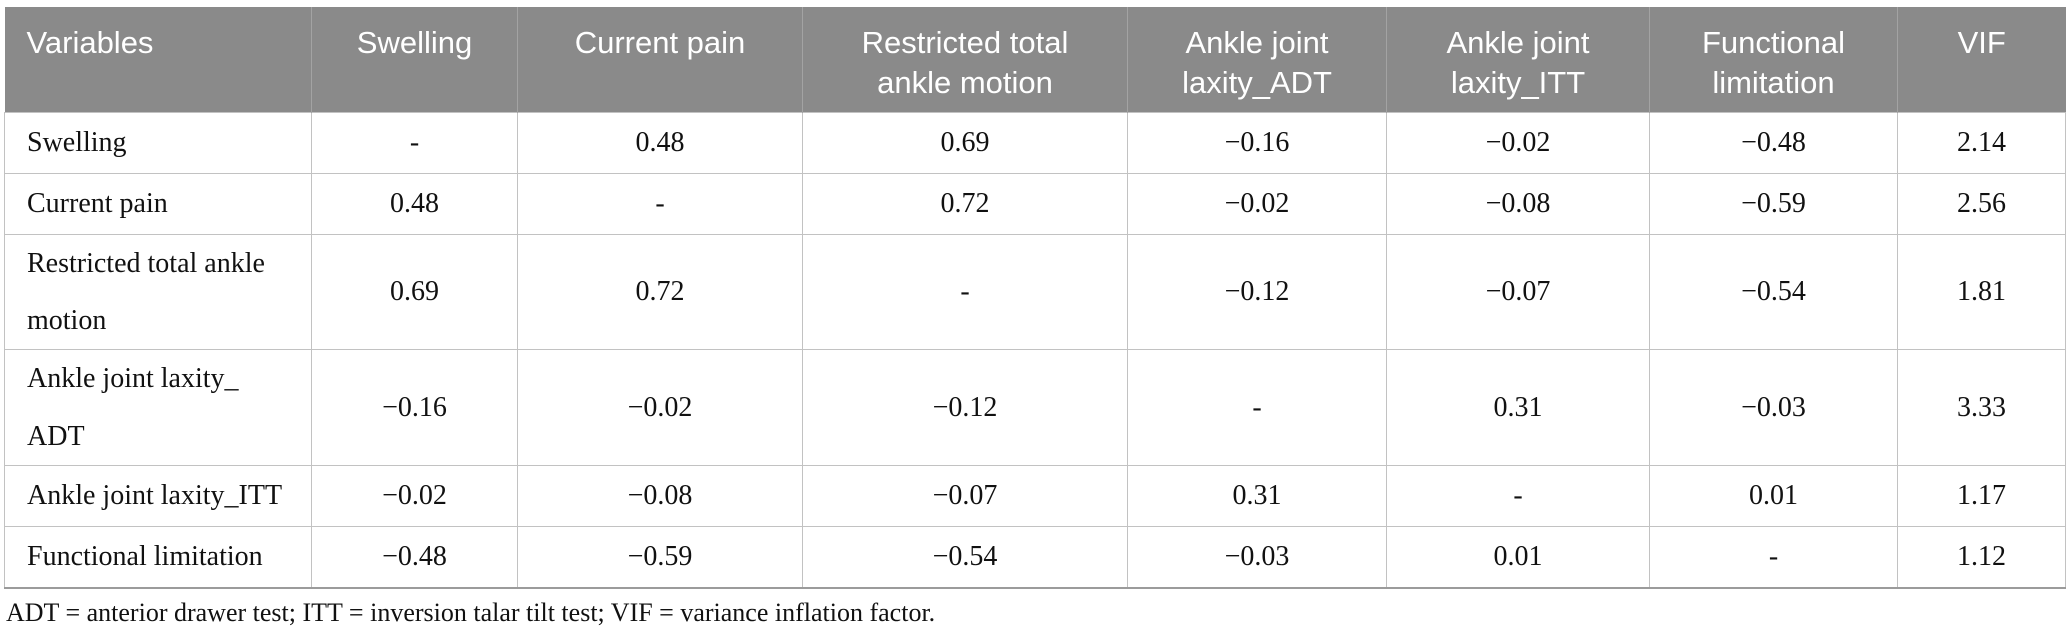  Describe the element at coordinates (158, 60) in the screenshot. I see `column-header: Variables` at that location.